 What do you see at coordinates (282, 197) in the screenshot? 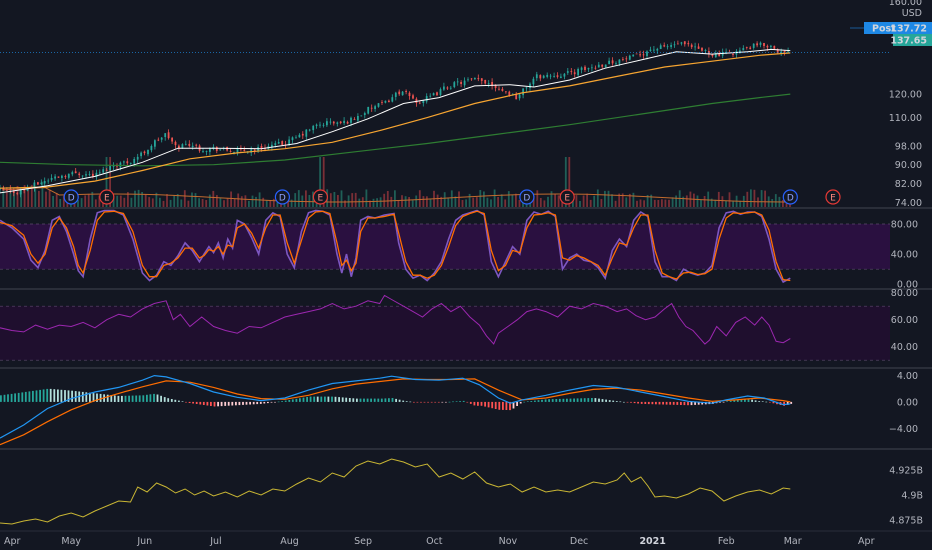
I see `dividend-marker` at bounding box center [282, 197].